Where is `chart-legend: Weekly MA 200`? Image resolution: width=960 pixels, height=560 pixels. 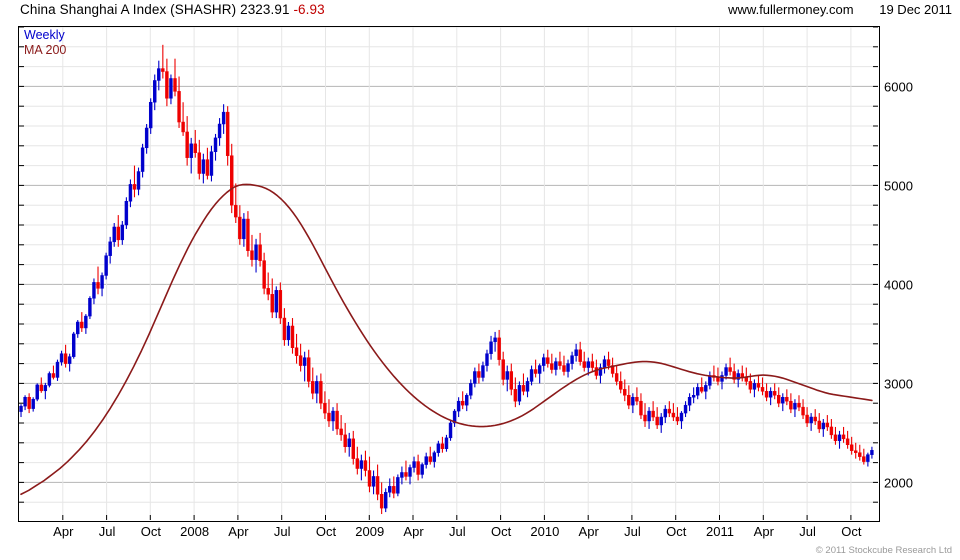
chart-legend: Weekly MA 200 is located at coordinates (45, 43).